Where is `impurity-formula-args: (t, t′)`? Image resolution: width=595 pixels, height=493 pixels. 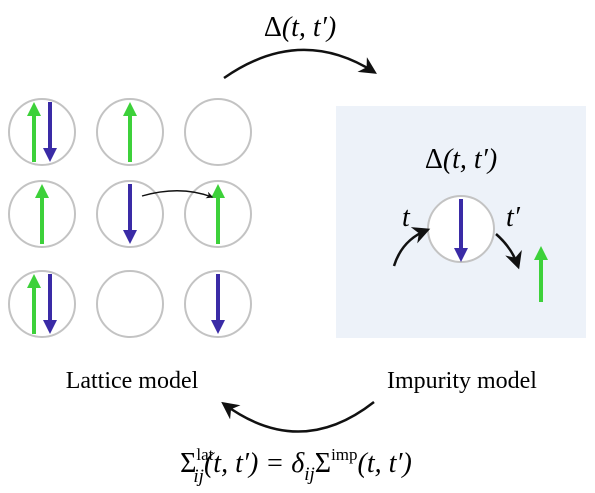
impurity-formula-args: (t, t′) is located at coordinates (470, 159).